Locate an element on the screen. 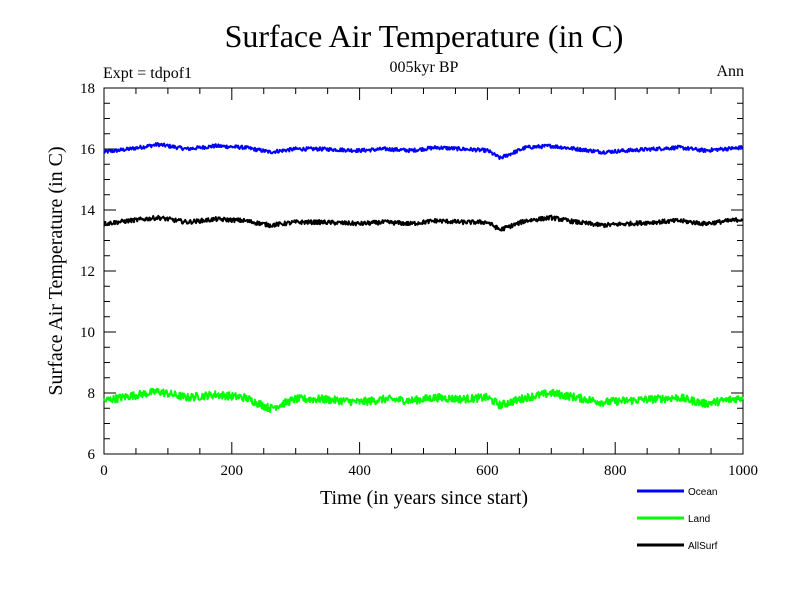  y-tick-label: 14 is located at coordinates (88, 211).